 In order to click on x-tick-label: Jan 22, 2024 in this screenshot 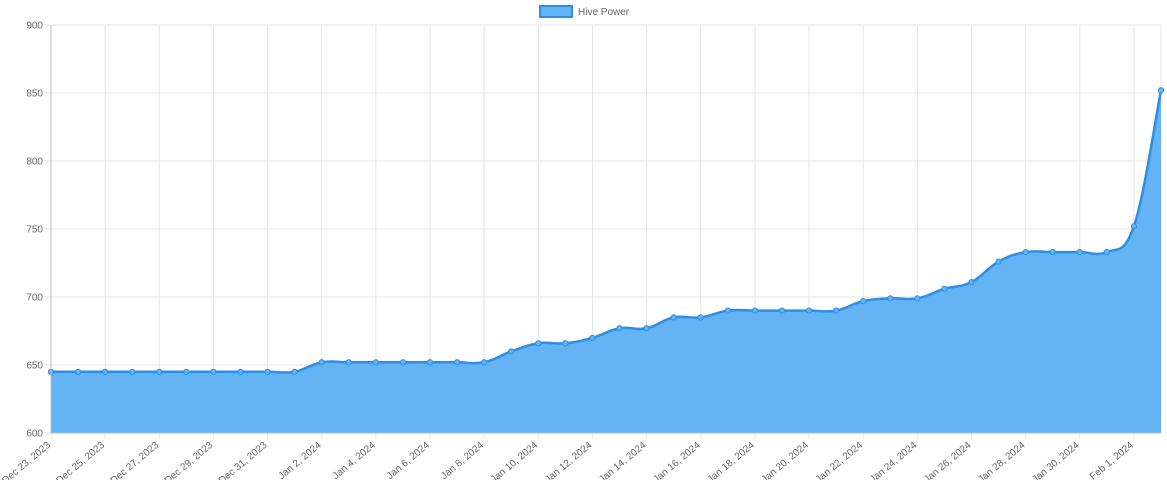, I will do `click(840, 460)`.